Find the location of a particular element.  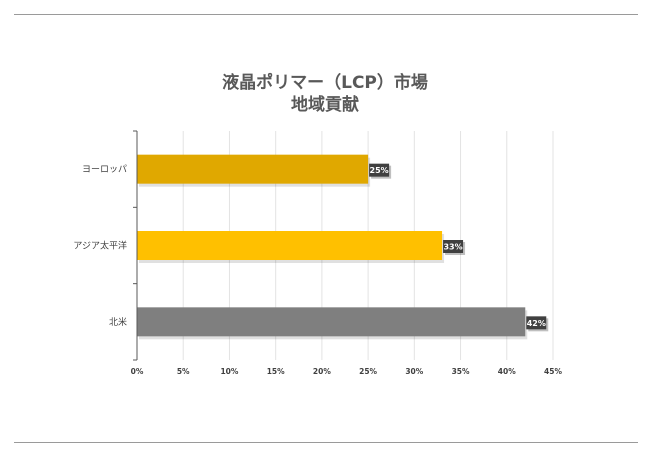

data-label: 42% is located at coordinates (536, 323).